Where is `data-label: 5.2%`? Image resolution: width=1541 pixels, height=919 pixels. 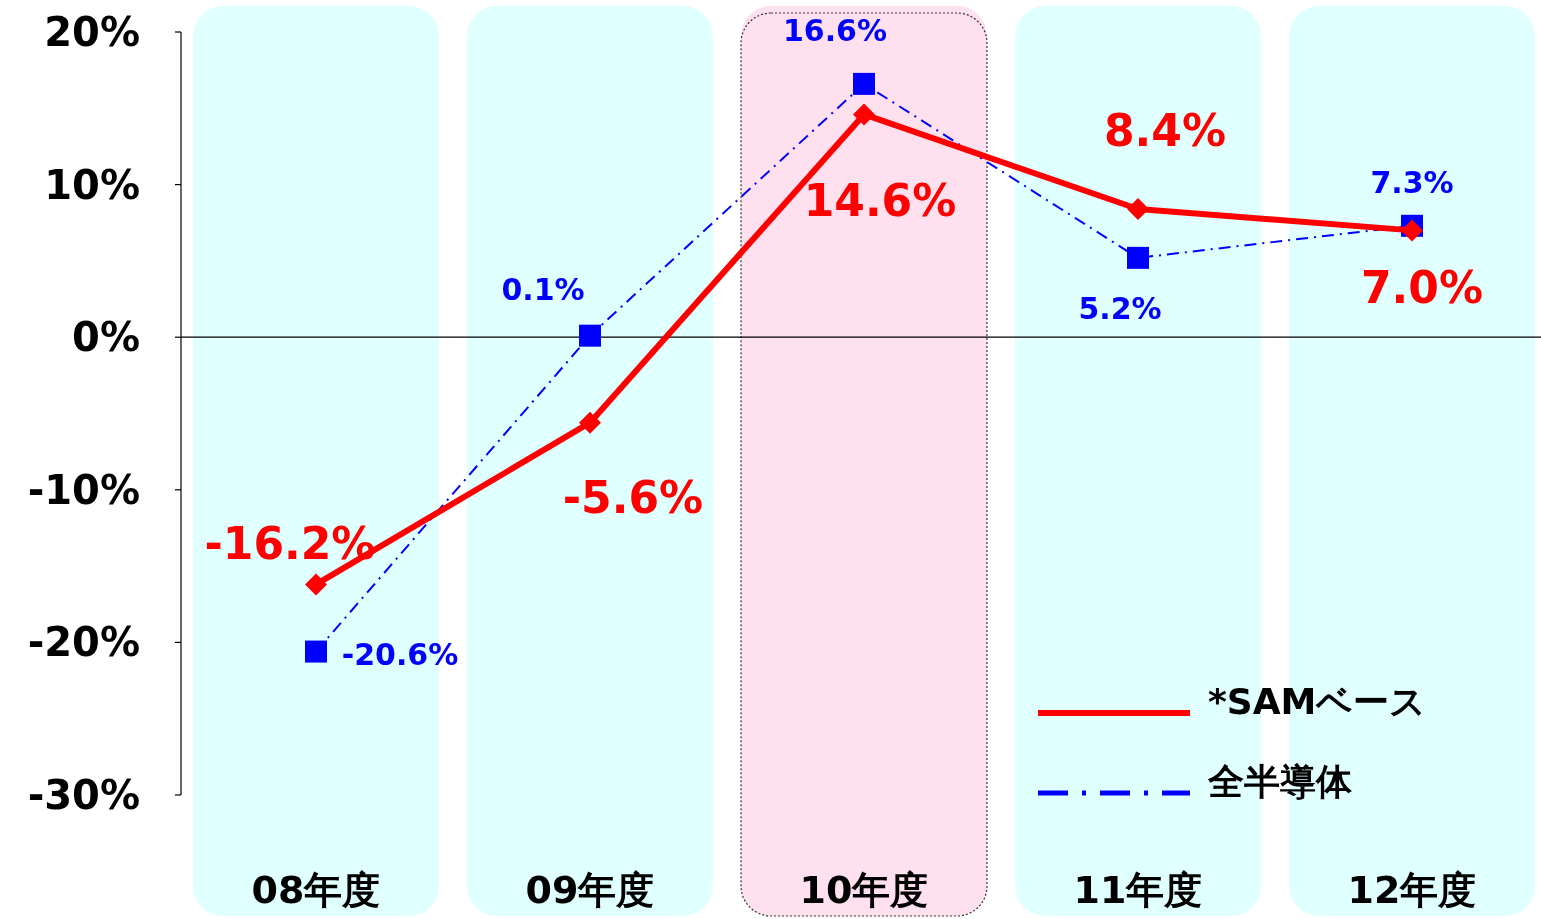 data-label: 5.2% is located at coordinates (1120, 309).